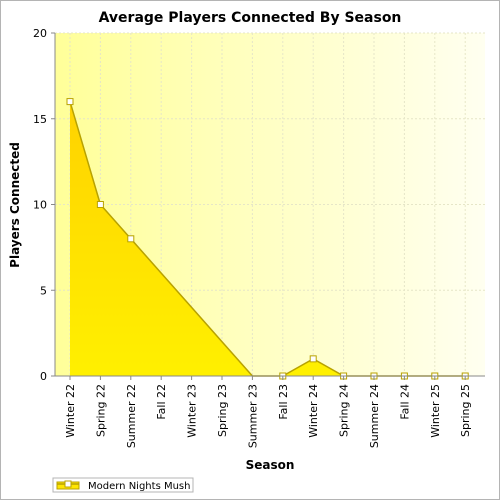 The height and width of the screenshot is (500, 500). Describe the element at coordinates (43, 376) in the screenshot. I see `y-tick-label: 0` at that location.